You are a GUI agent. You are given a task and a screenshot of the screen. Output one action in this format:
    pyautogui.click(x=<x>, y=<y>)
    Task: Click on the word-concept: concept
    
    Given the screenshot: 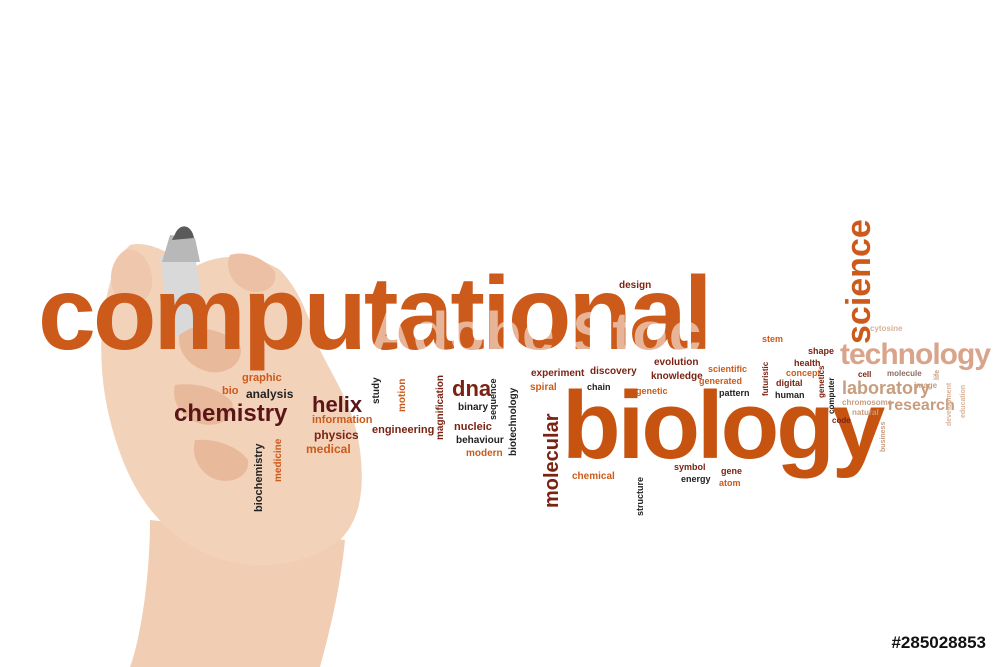 What is the action you would take?
    pyautogui.click(x=803, y=373)
    